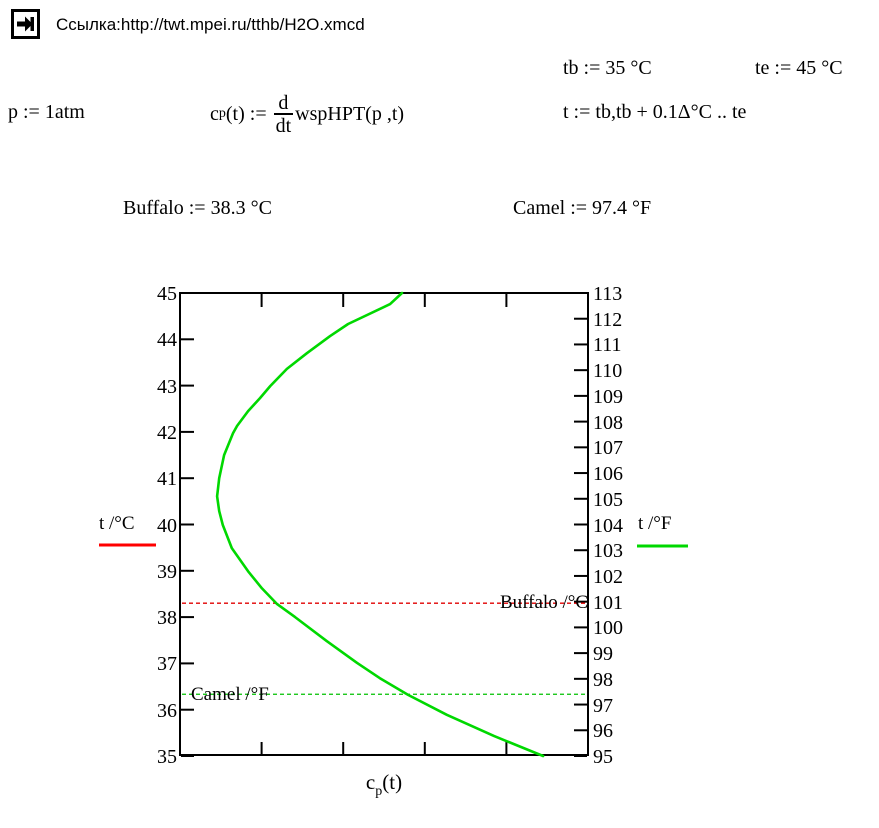 The image size is (879, 828). What do you see at coordinates (167, 294) in the screenshot?
I see `left-axis-tick-label: 45` at bounding box center [167, 294].